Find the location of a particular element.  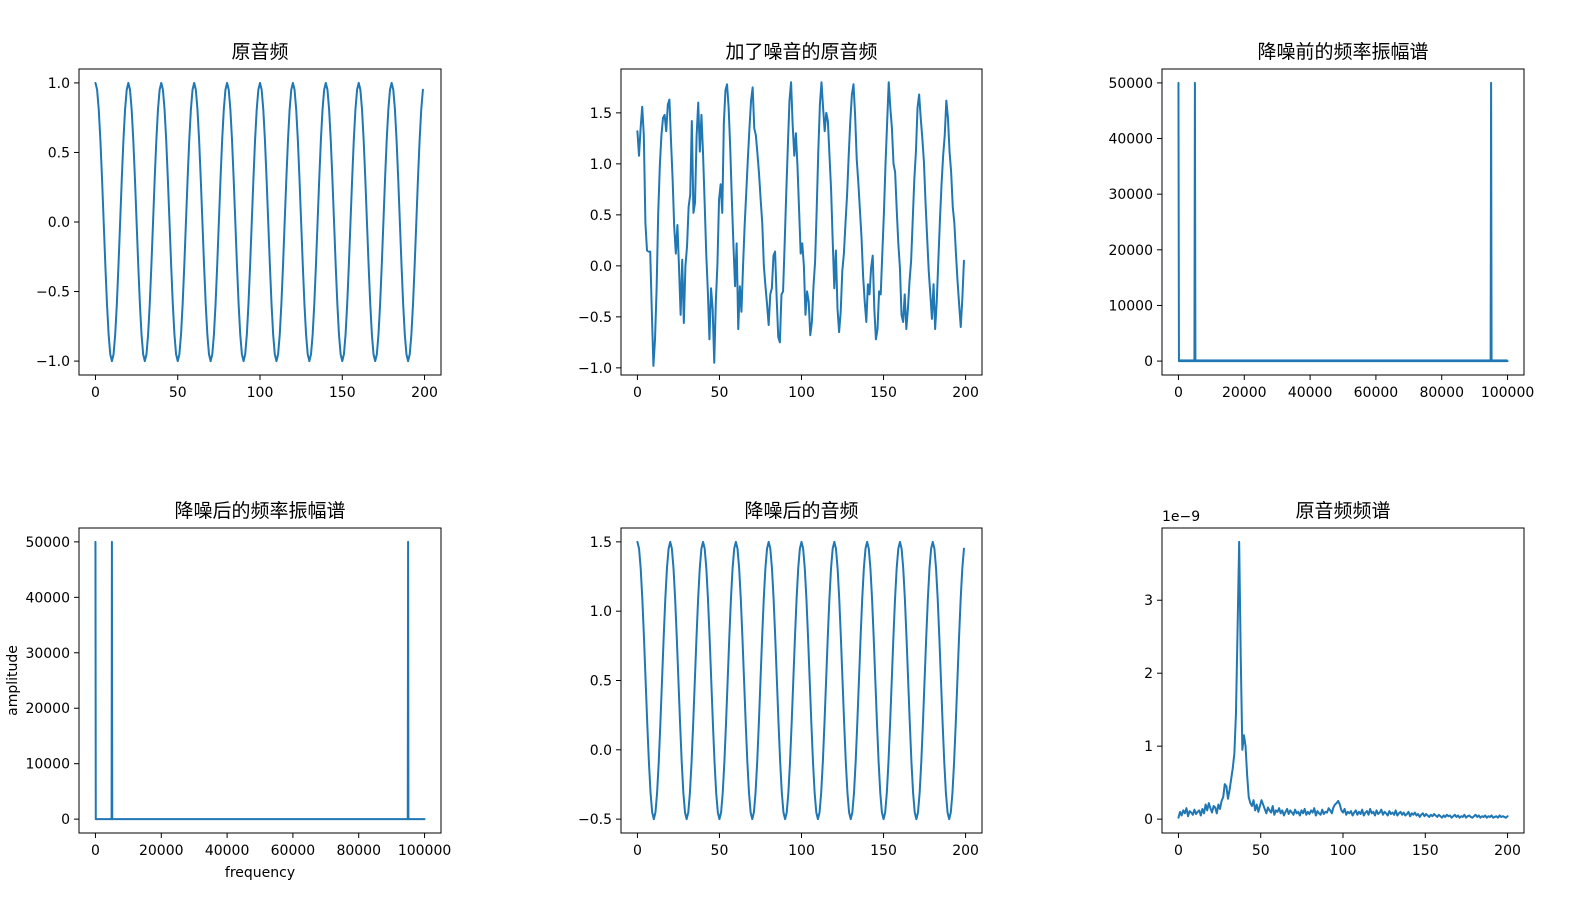

y-tick-label-original-3: 0.5 is located at coordinates (59, 153).